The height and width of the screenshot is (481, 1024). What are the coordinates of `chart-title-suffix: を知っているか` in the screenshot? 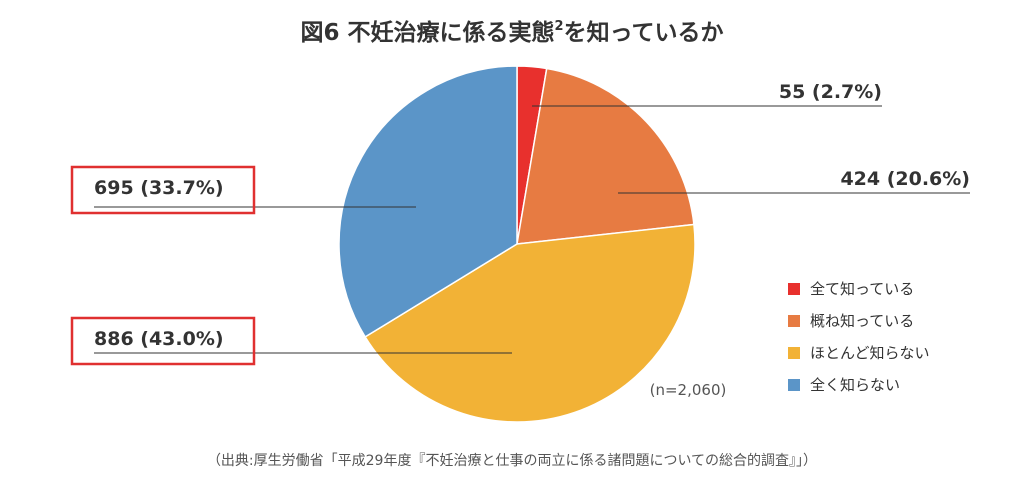 It's located at (644, 32).